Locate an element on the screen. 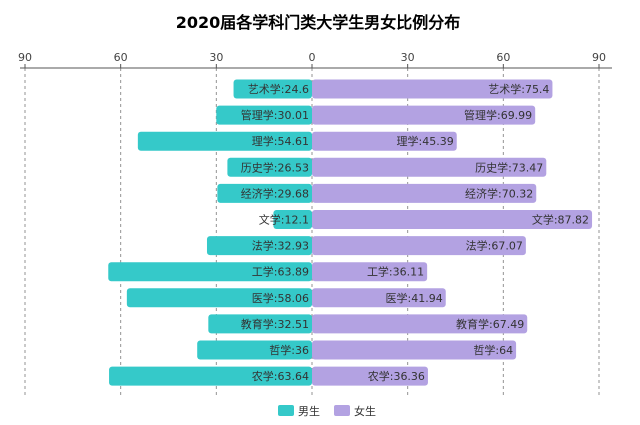 The width and height of the screenshot is (640, 425). data-label-male: 艺术学:24.6 is located at coordinates (278, 89).